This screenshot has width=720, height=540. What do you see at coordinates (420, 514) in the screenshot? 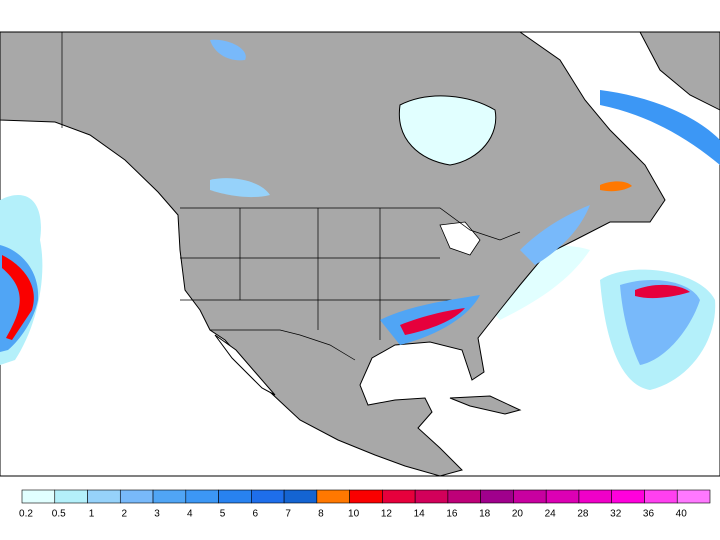
I see `colorbar-label: 14` at bounding box center [420, 514].